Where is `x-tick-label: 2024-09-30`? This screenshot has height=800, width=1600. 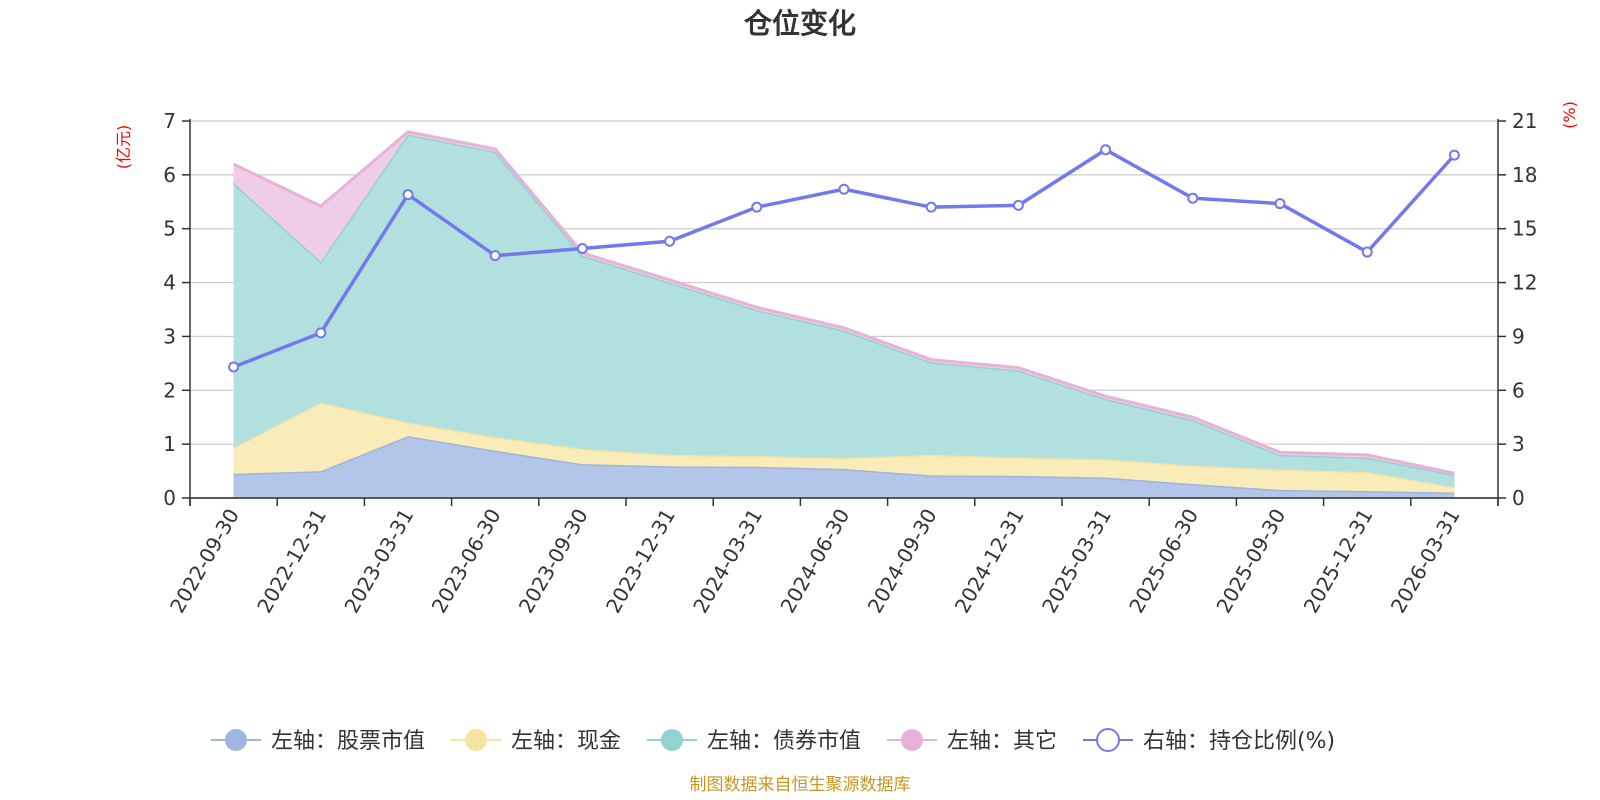
x-tick-label: 2024-09-30 is located at coordinates (902, 560).